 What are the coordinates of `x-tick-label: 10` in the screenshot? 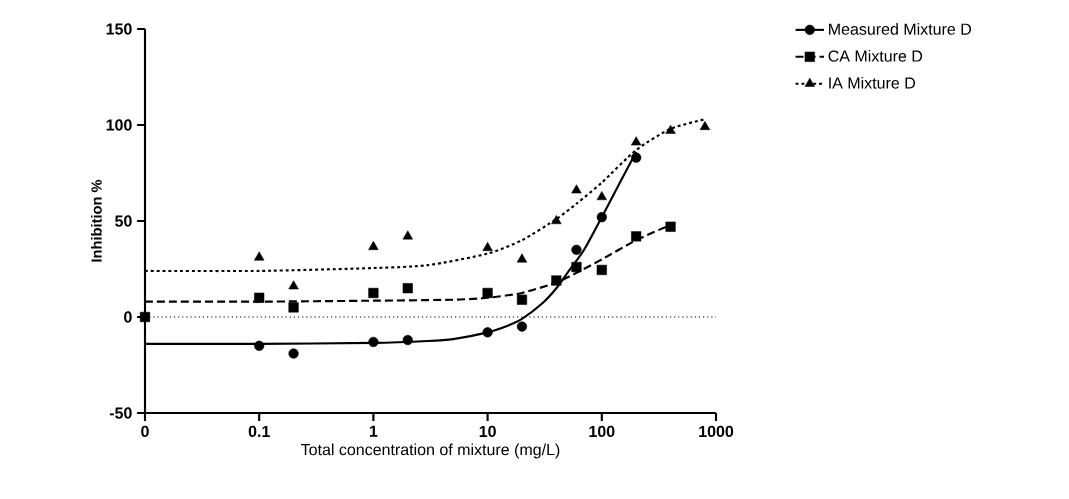 It's located at (487, 431).